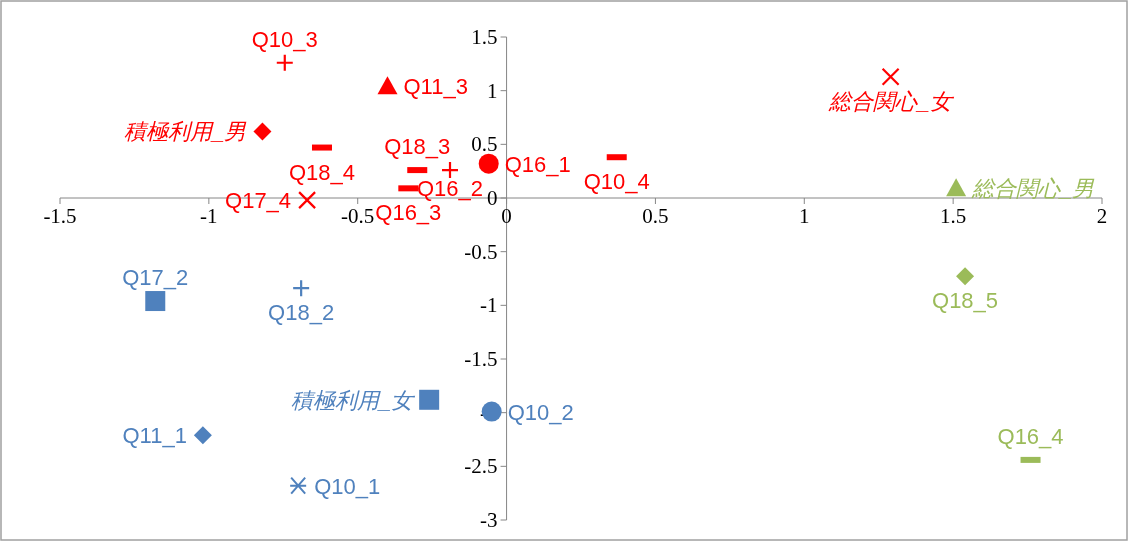 Image resolution: width=1134 pixels, height=545 pixels. Describe the element at coordinates (154, 436) in the screenshot. I see `series-label: Q11_1` at that location.